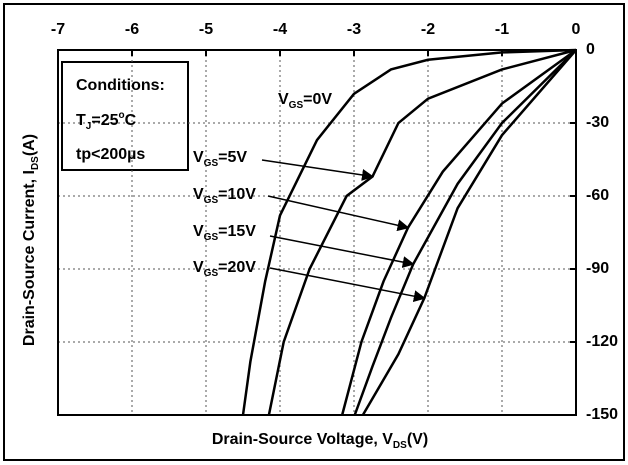  I want to click on curve-label: VGS=15V, so click(224, 232).